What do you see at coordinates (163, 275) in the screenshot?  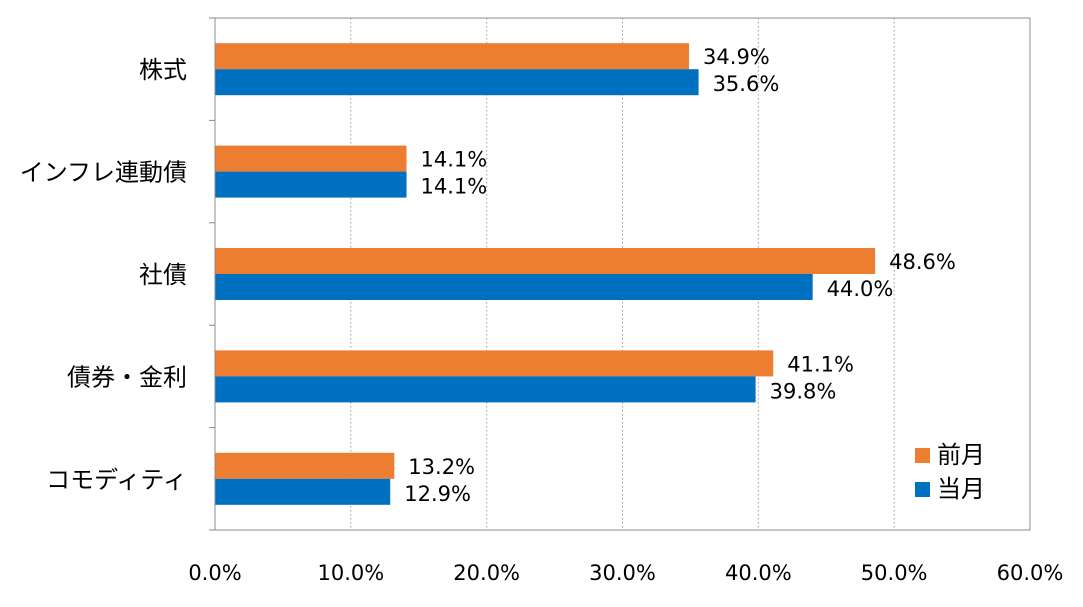 I see `category-label: 社債` at bounding box center [163, 275].